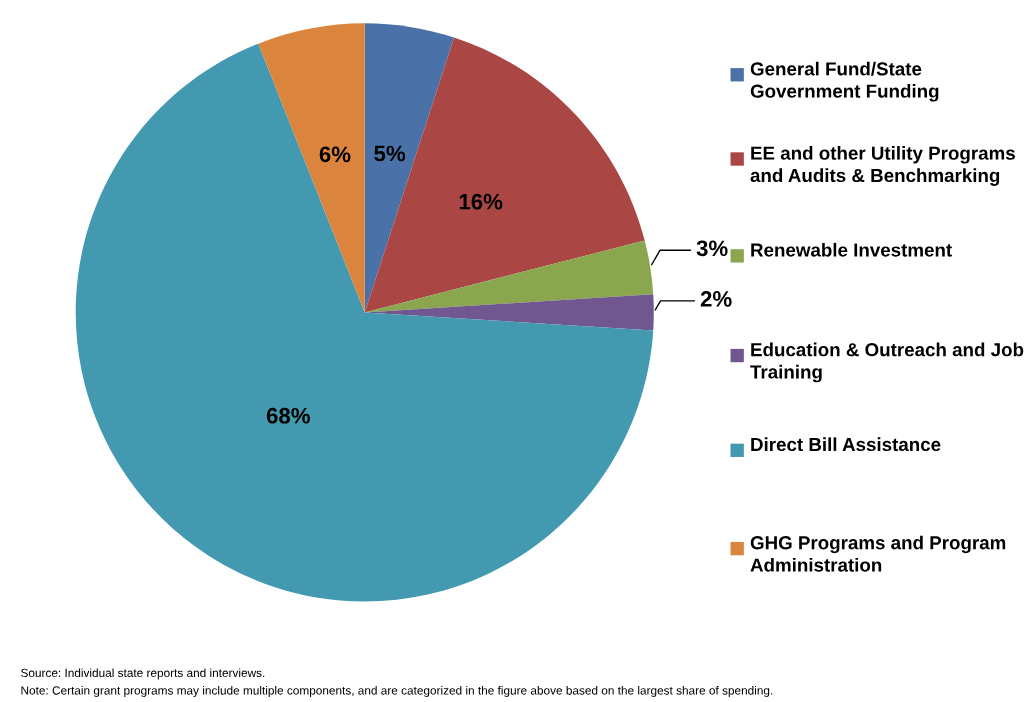 This screenshot has height=702, width=1026. What do you see at coordinates (887, 362) in the screenshot?
I see `legend-label: Education & Outreach and Job Training` at bounding box center [887, 362].